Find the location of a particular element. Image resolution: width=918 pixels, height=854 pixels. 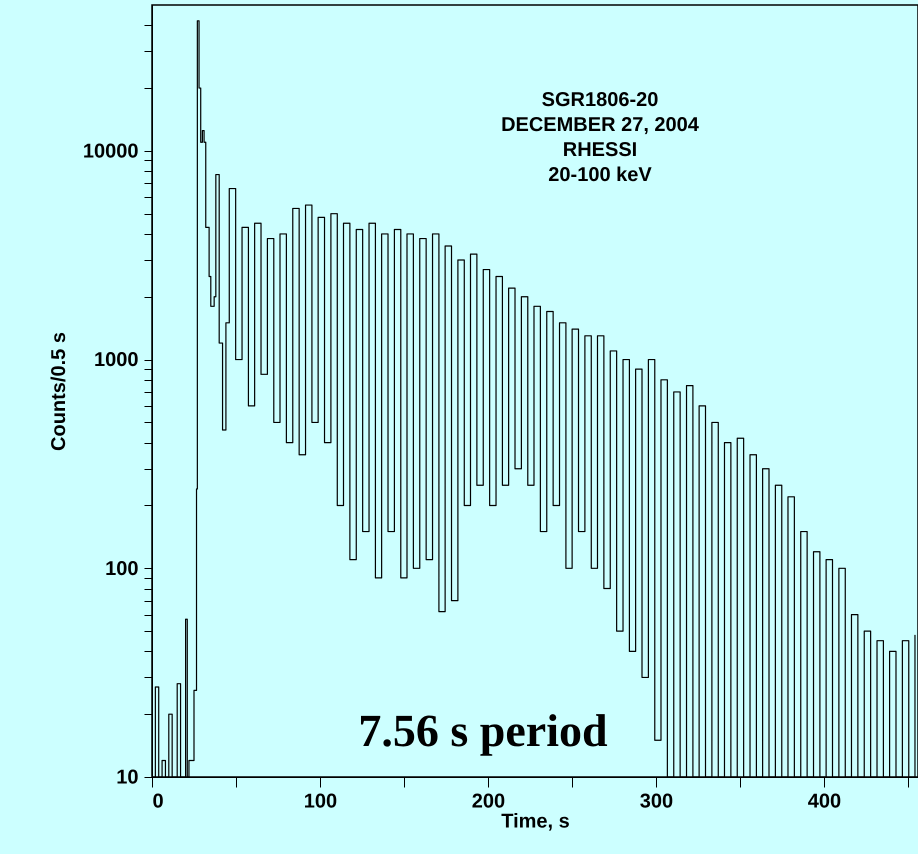

annotation: 7.56 s period is located at coordinates (483, 730).